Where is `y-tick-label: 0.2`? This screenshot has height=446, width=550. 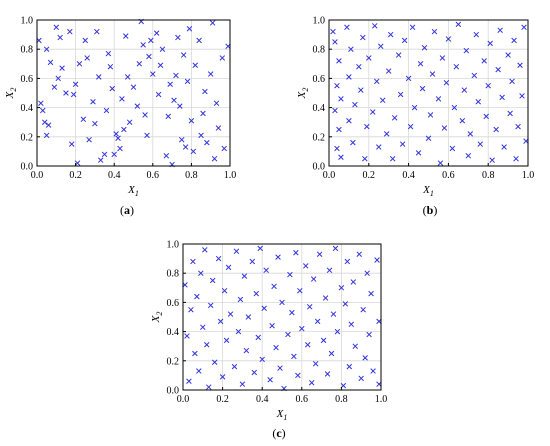
y-tick-label: 0.2 is located at coordinates (319, 137).